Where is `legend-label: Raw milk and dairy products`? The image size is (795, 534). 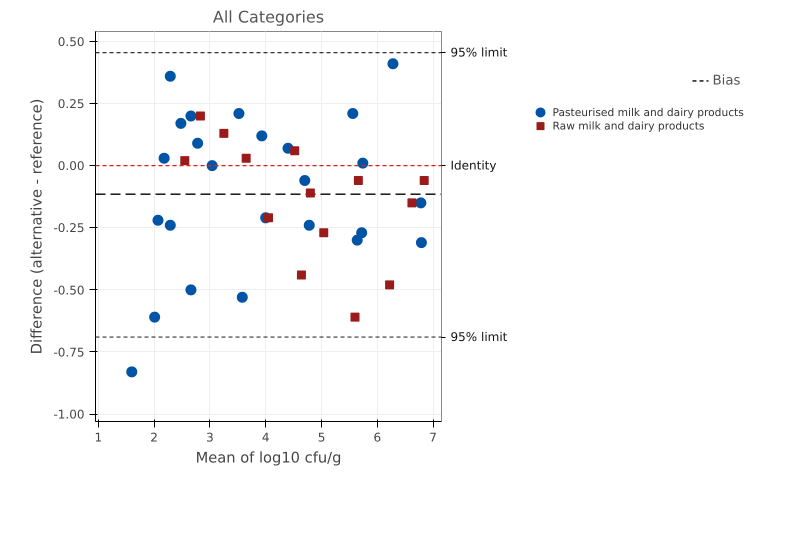
legend-label: Raw milk and dairy products is located at coordinates (628, 126).